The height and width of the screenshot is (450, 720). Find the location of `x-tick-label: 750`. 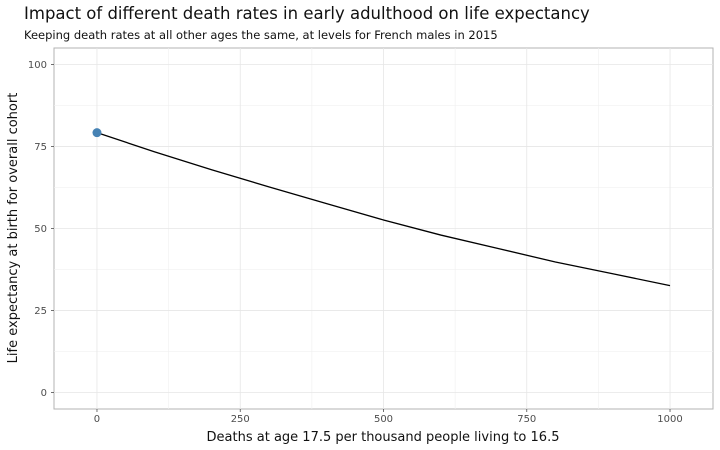

x-tick-label: 750 is located at coordinates (526, 419).